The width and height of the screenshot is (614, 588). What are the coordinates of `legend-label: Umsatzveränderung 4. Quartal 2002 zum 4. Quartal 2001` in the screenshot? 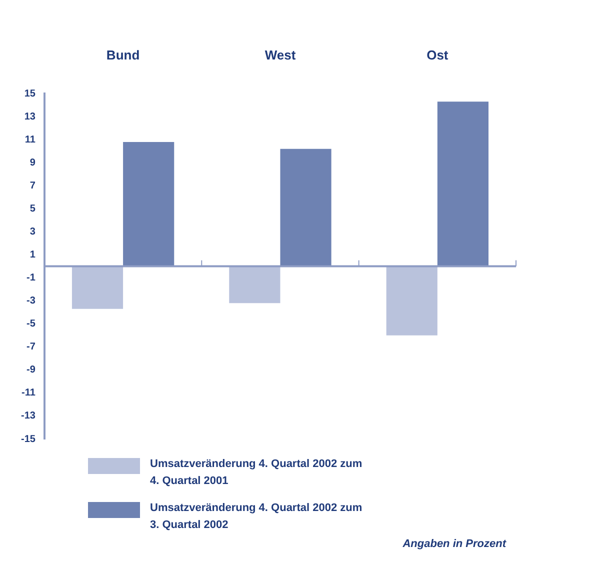 It's located at (257, 473).